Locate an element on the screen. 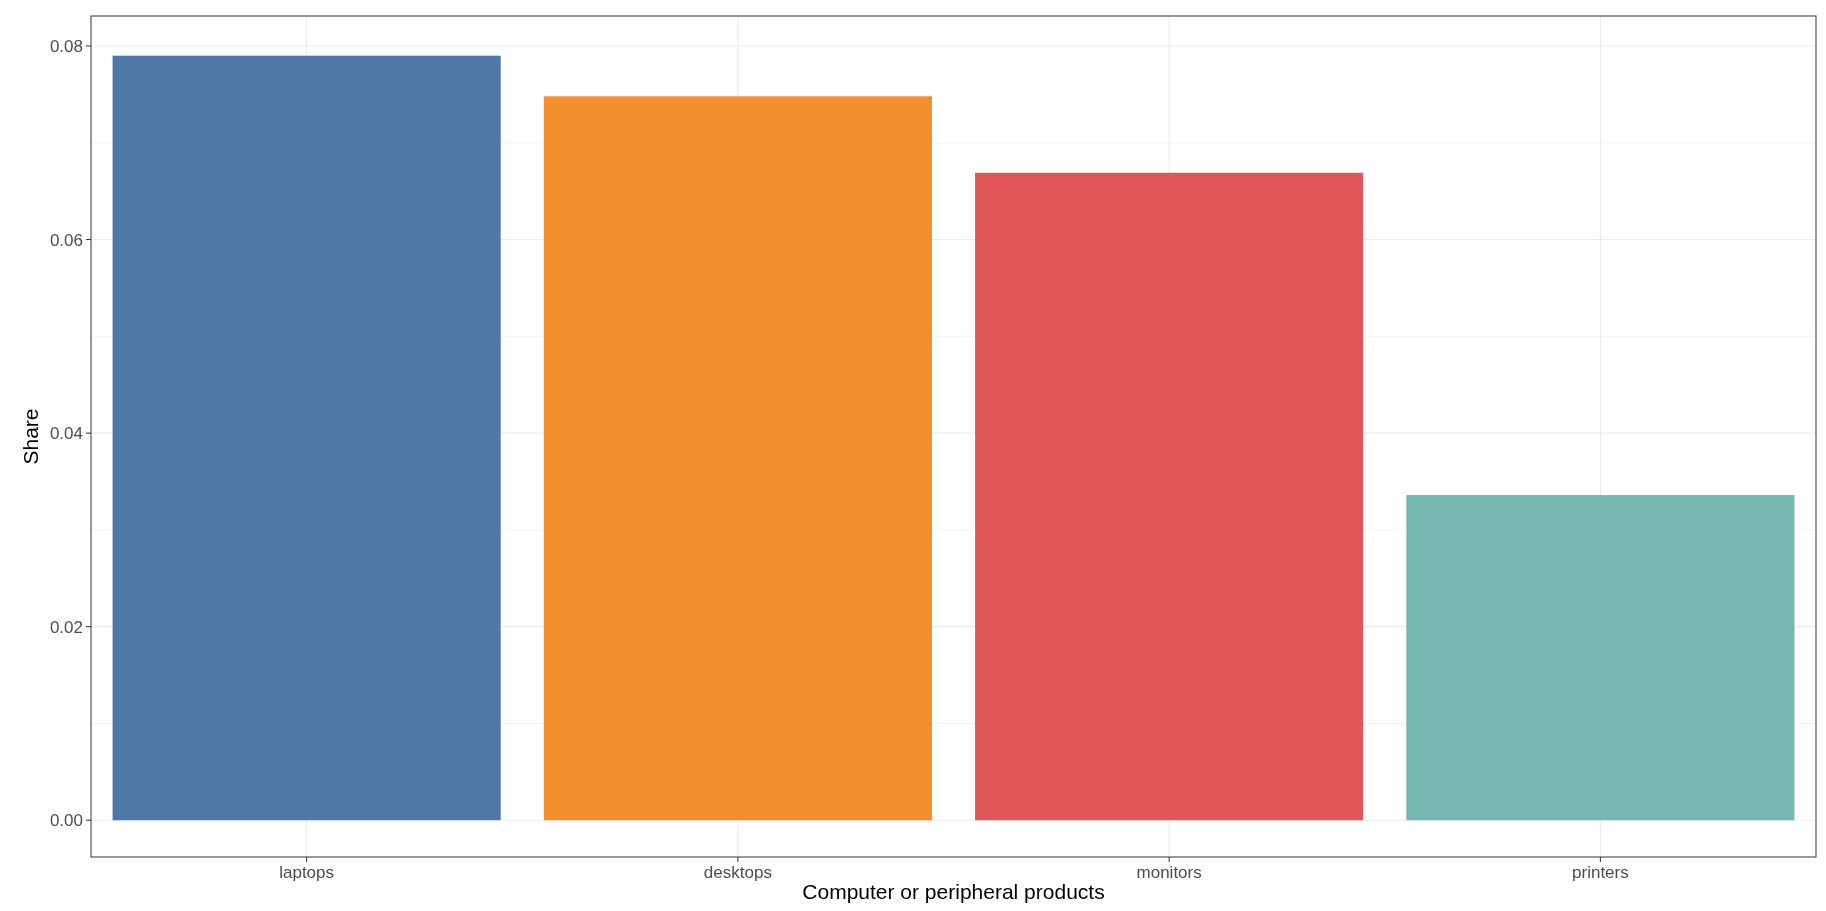 The image size is (1826, 911). y-axis-title: Share is located at coordinates (30, 436).